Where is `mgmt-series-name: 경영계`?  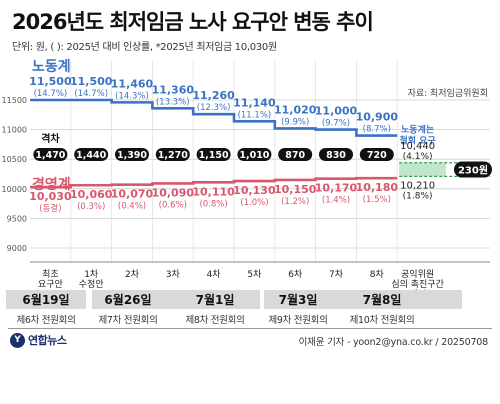 mgmt-series-name: 경영계 is located at coordinates (51, 184).